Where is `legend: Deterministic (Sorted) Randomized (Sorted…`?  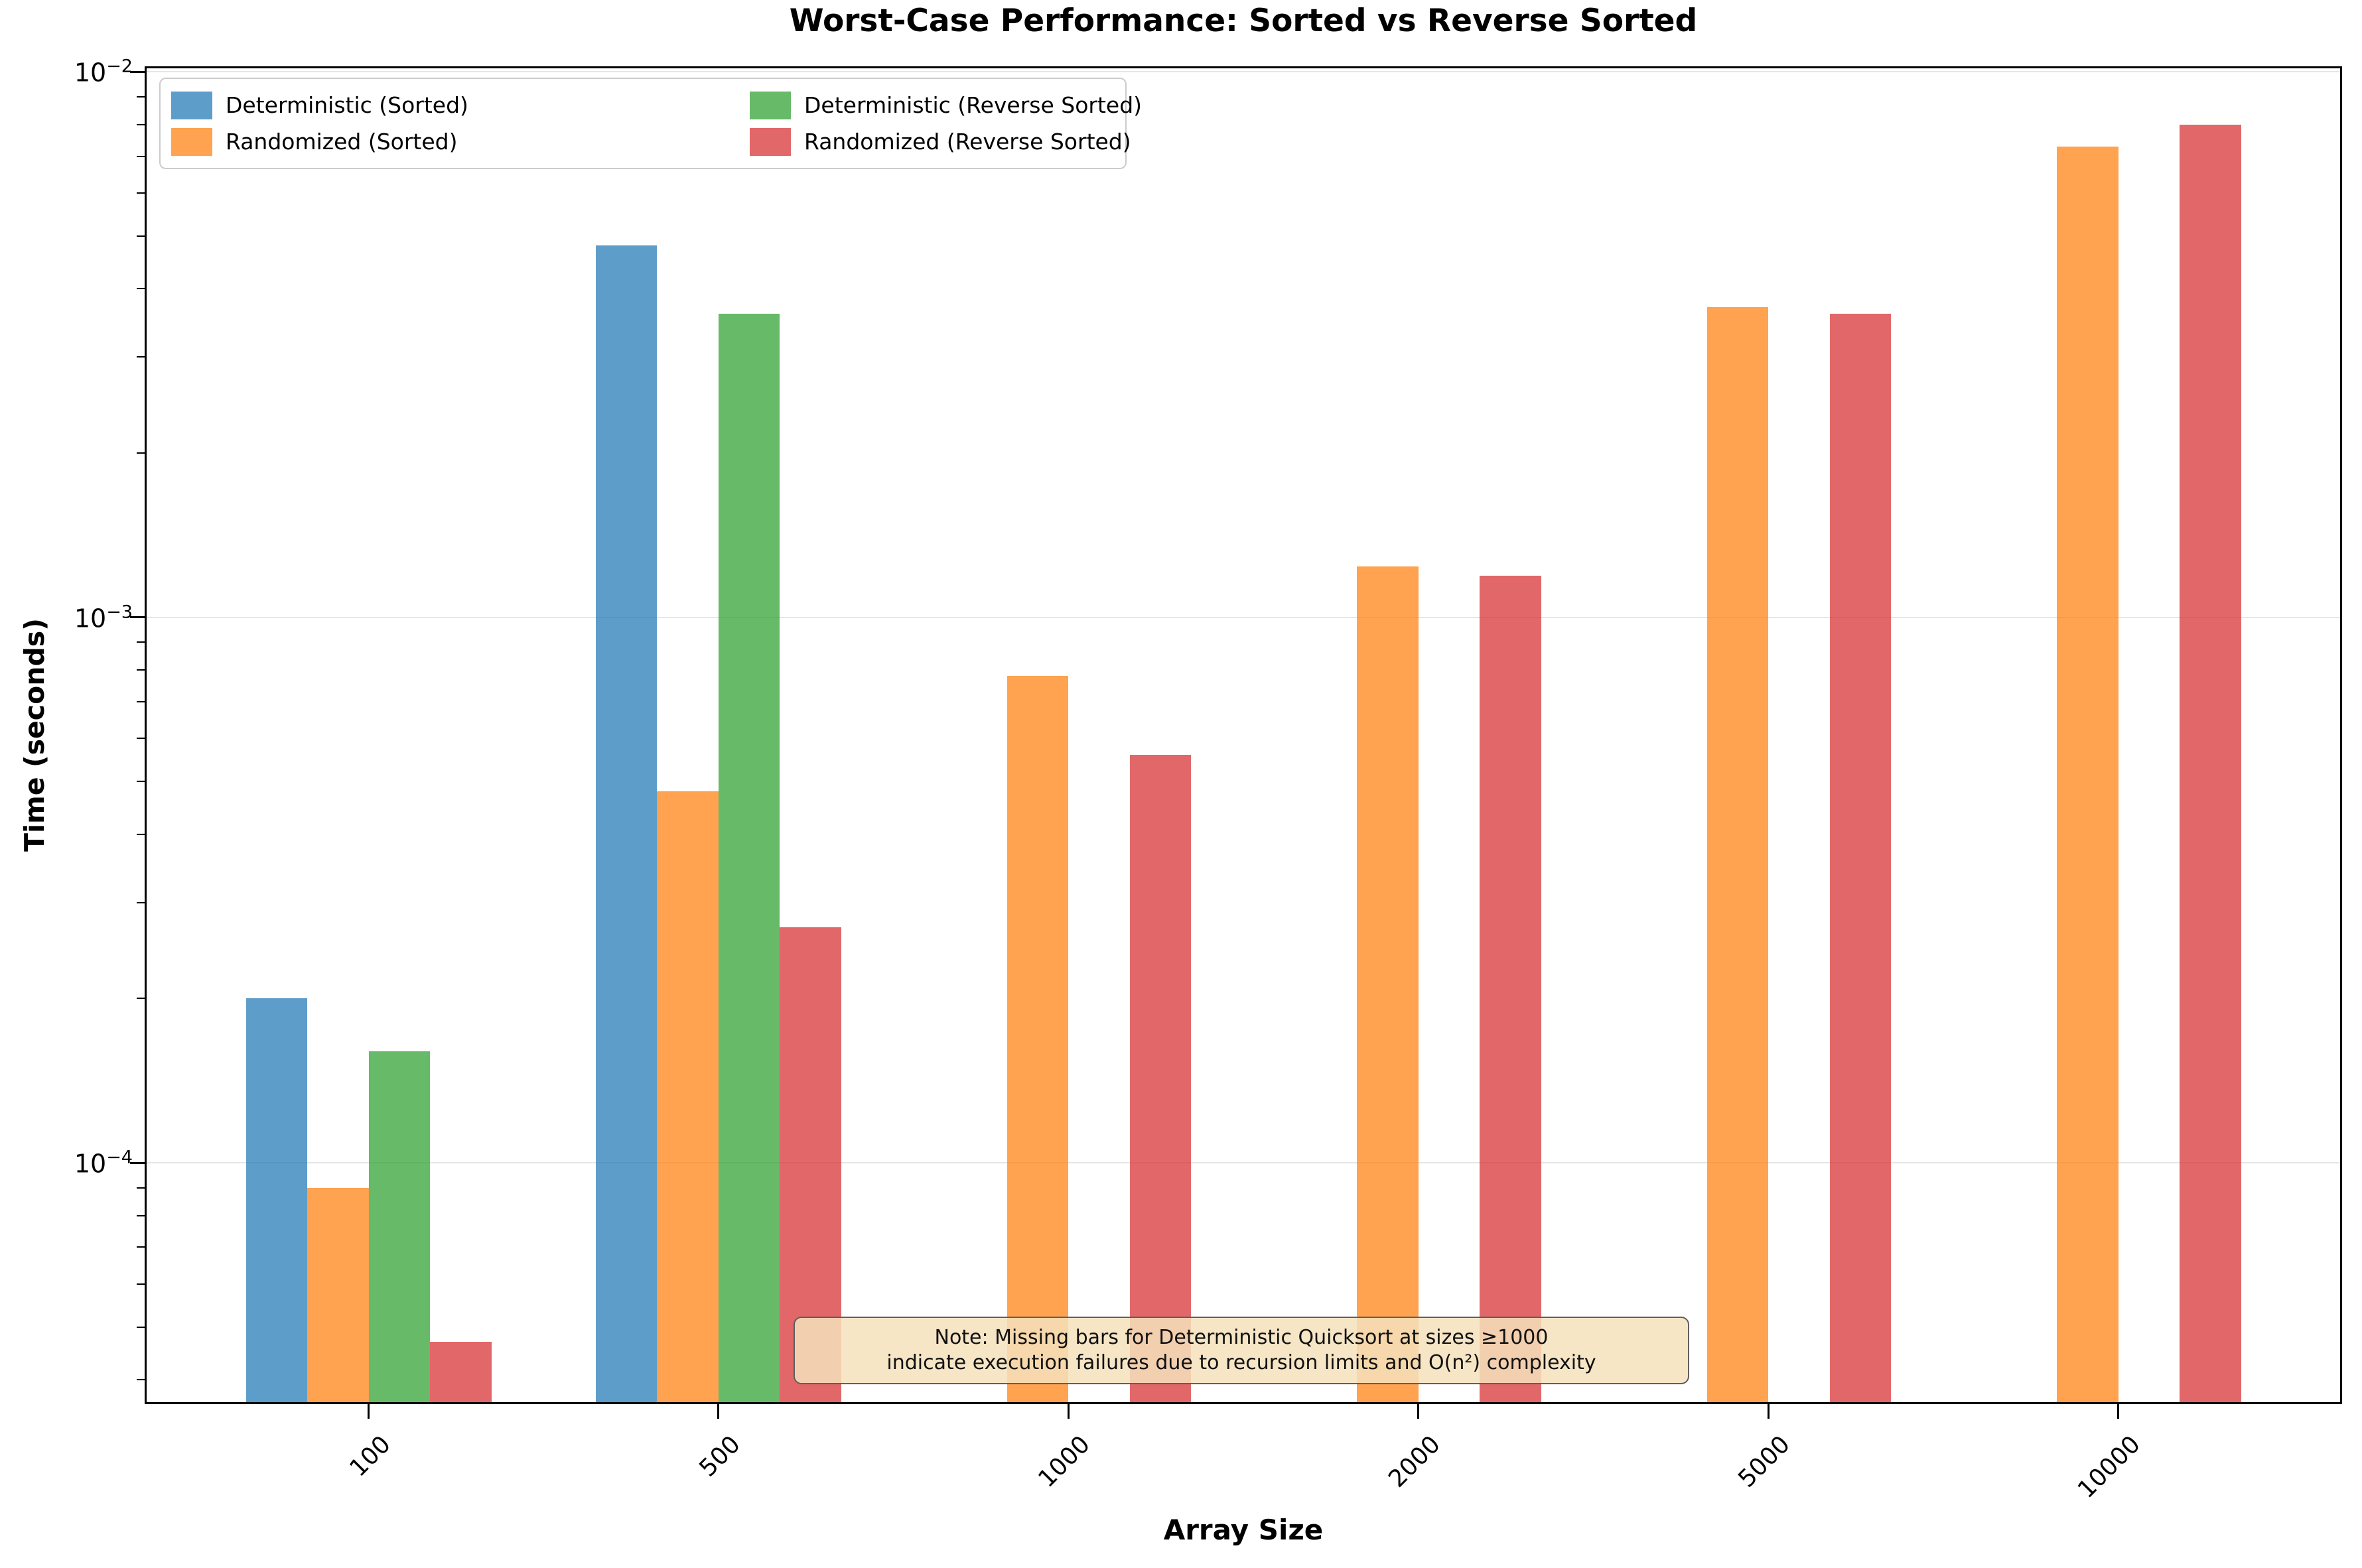
legend: Deterministic (Sorted) Randomized (Sorted… is located at coordinates (650, 123).